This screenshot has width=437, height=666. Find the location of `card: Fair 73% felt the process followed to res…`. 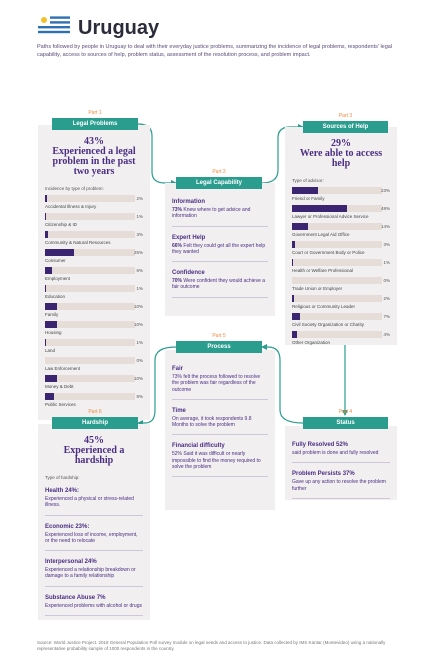

card: Fair 73% felt the process followed to res… is located at coordinates (220, 430).